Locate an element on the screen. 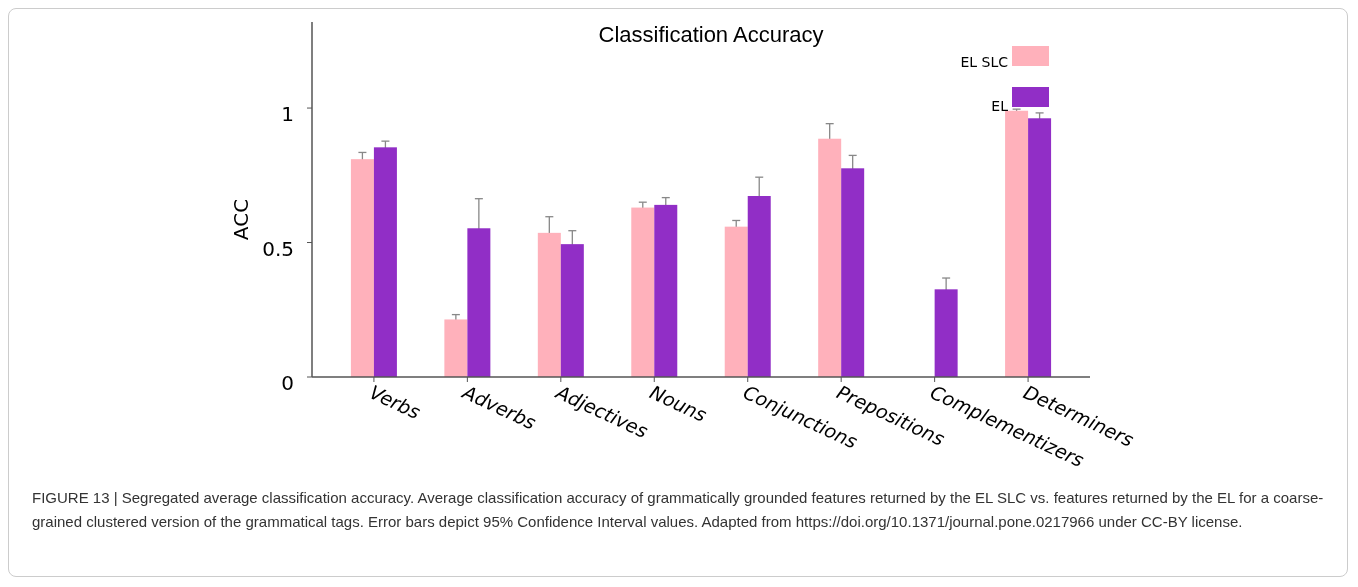  legend-label: EL SLC is located at coordinates (984, 62).